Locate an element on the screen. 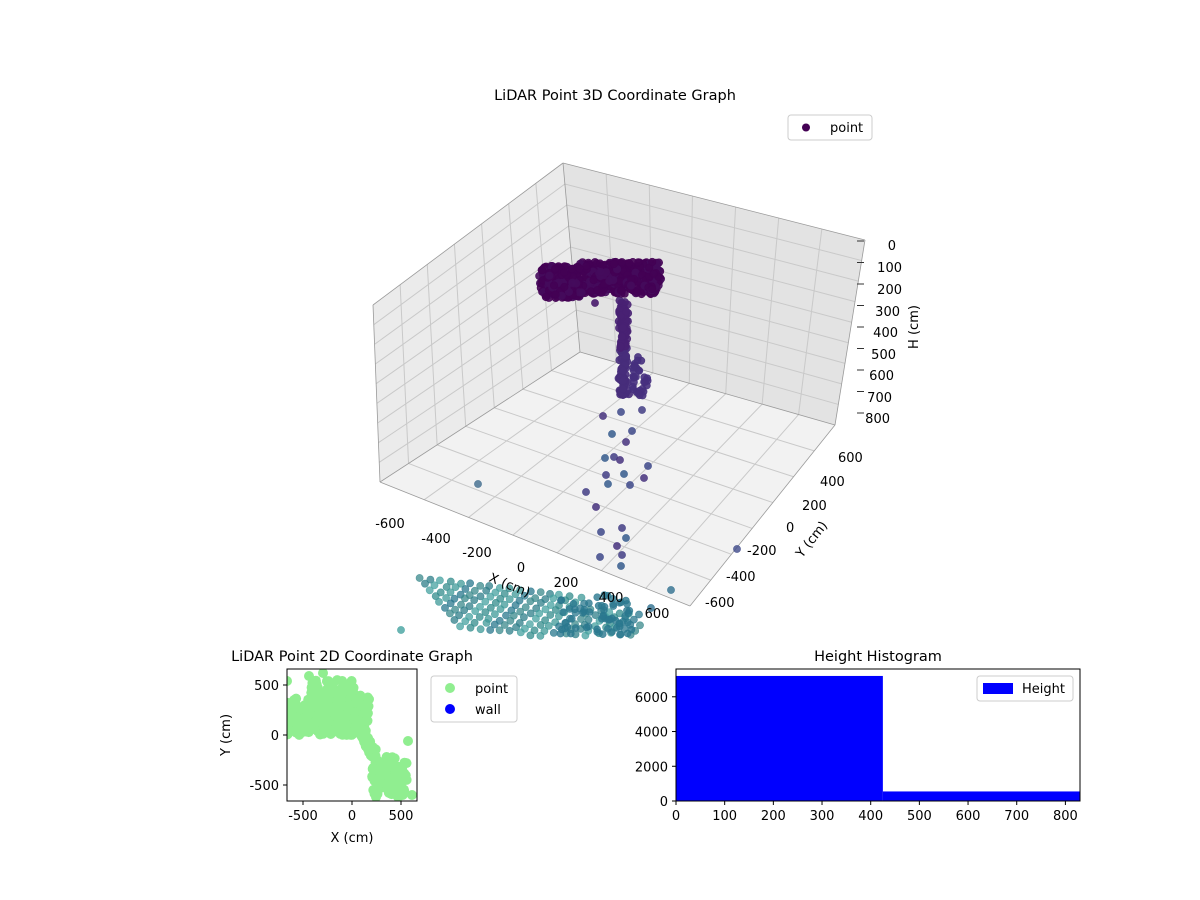  legend-histogram-frame is located at coordinates (1025, 688).